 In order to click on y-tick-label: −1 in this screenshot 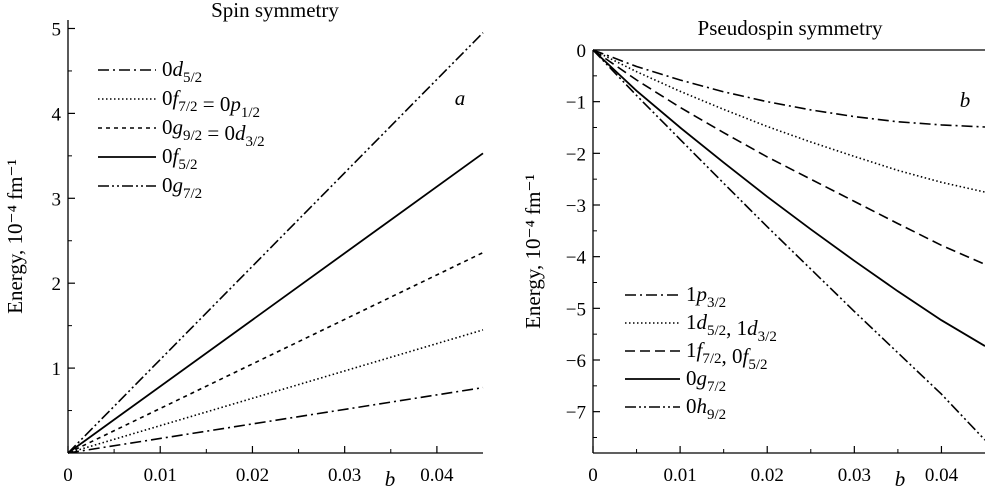, I will do `click(576, 103)`.